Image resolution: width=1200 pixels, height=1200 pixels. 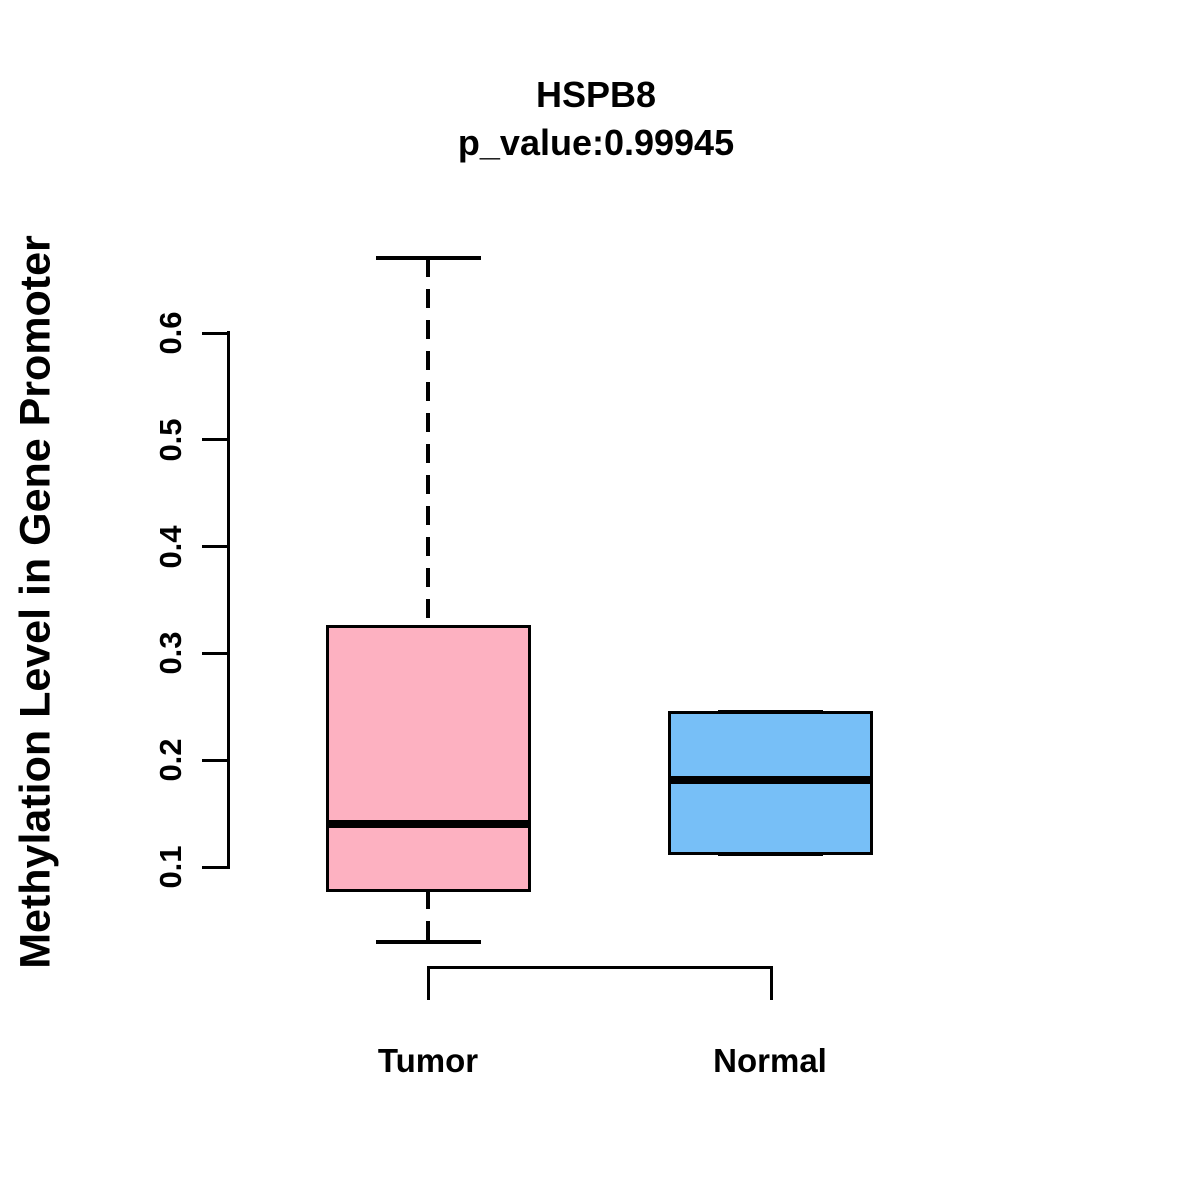 What do you see at coordinates (428, 916) in the screenshot?
I see `whisker-lower-tumor` at bounding box center [428, 916].